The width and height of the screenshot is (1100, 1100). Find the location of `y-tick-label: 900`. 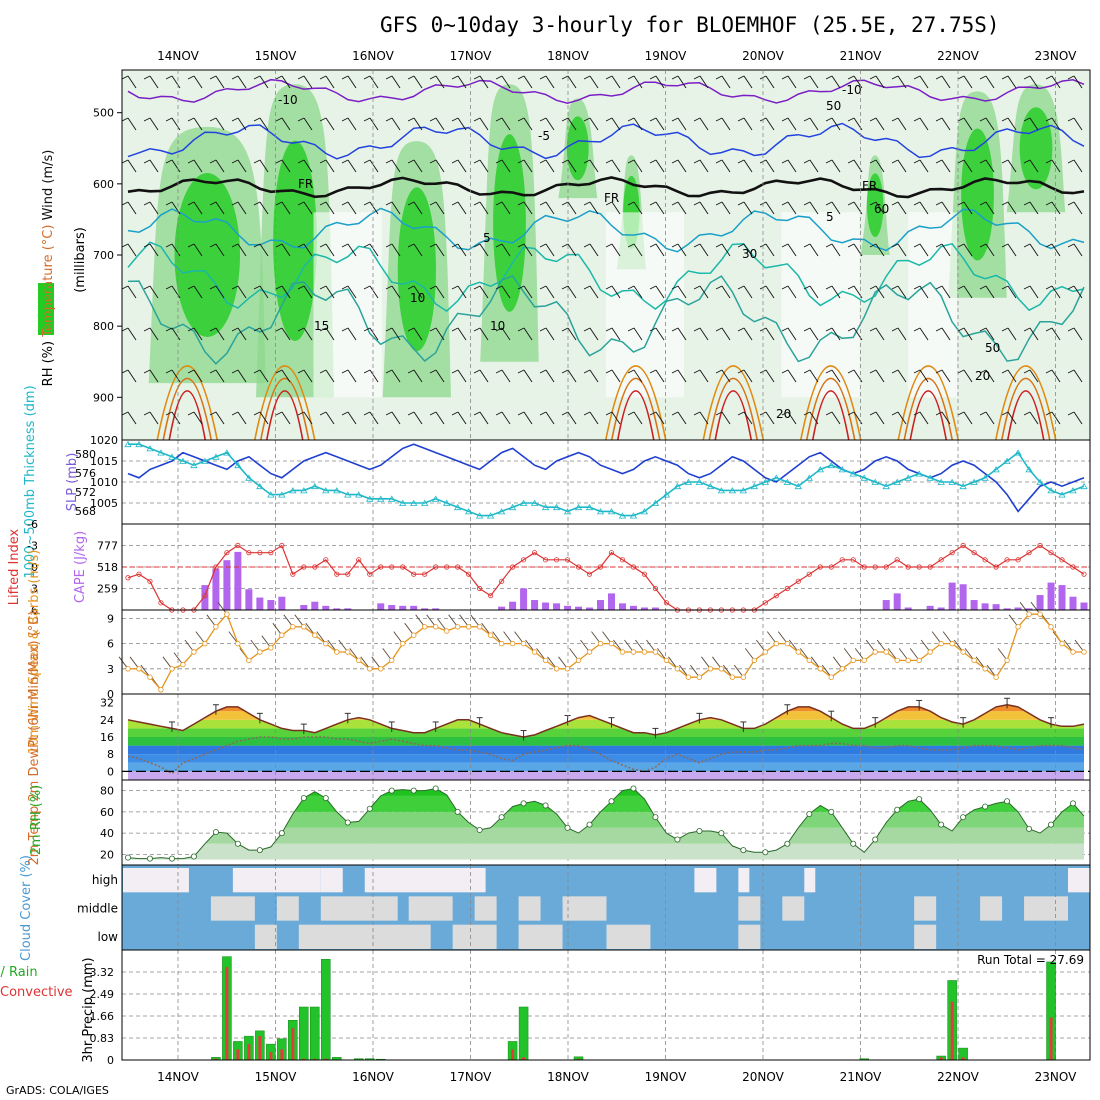

y-tick-label: 900 is located at coordinates (103, 397).